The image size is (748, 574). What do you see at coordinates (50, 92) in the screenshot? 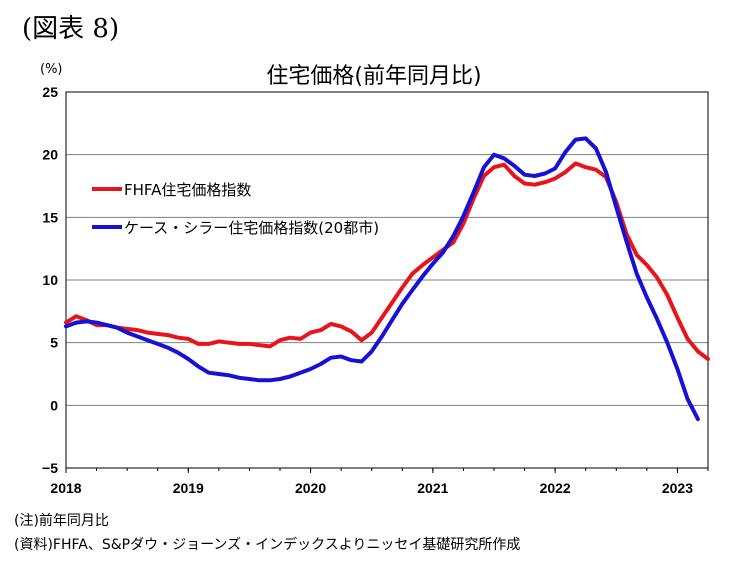
I see `y-tick-label: 25` at bounding box center [50, 92].